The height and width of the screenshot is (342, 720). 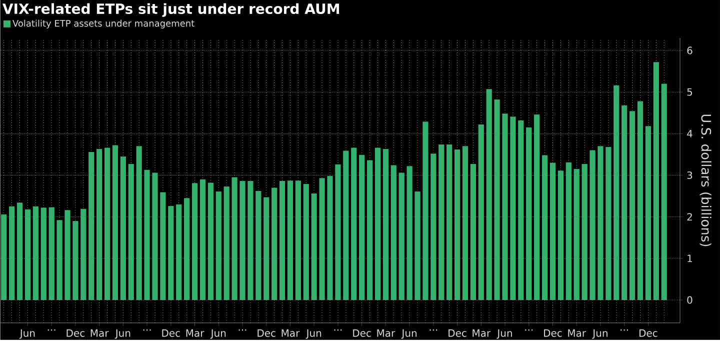 I want to click on y-axis-title: U.S. dollars (billions), so click(x=706, y=180).